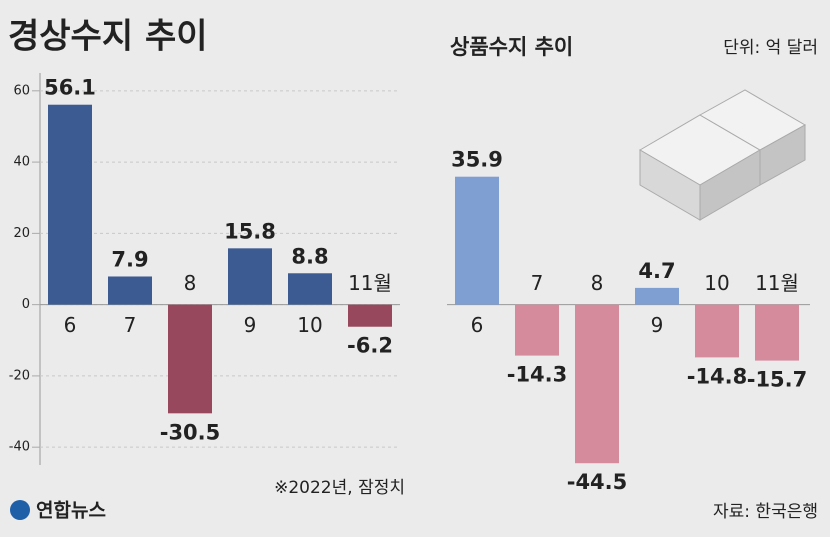  I want to click on unit-label: 단위: 억 달러, so click(770, 48).